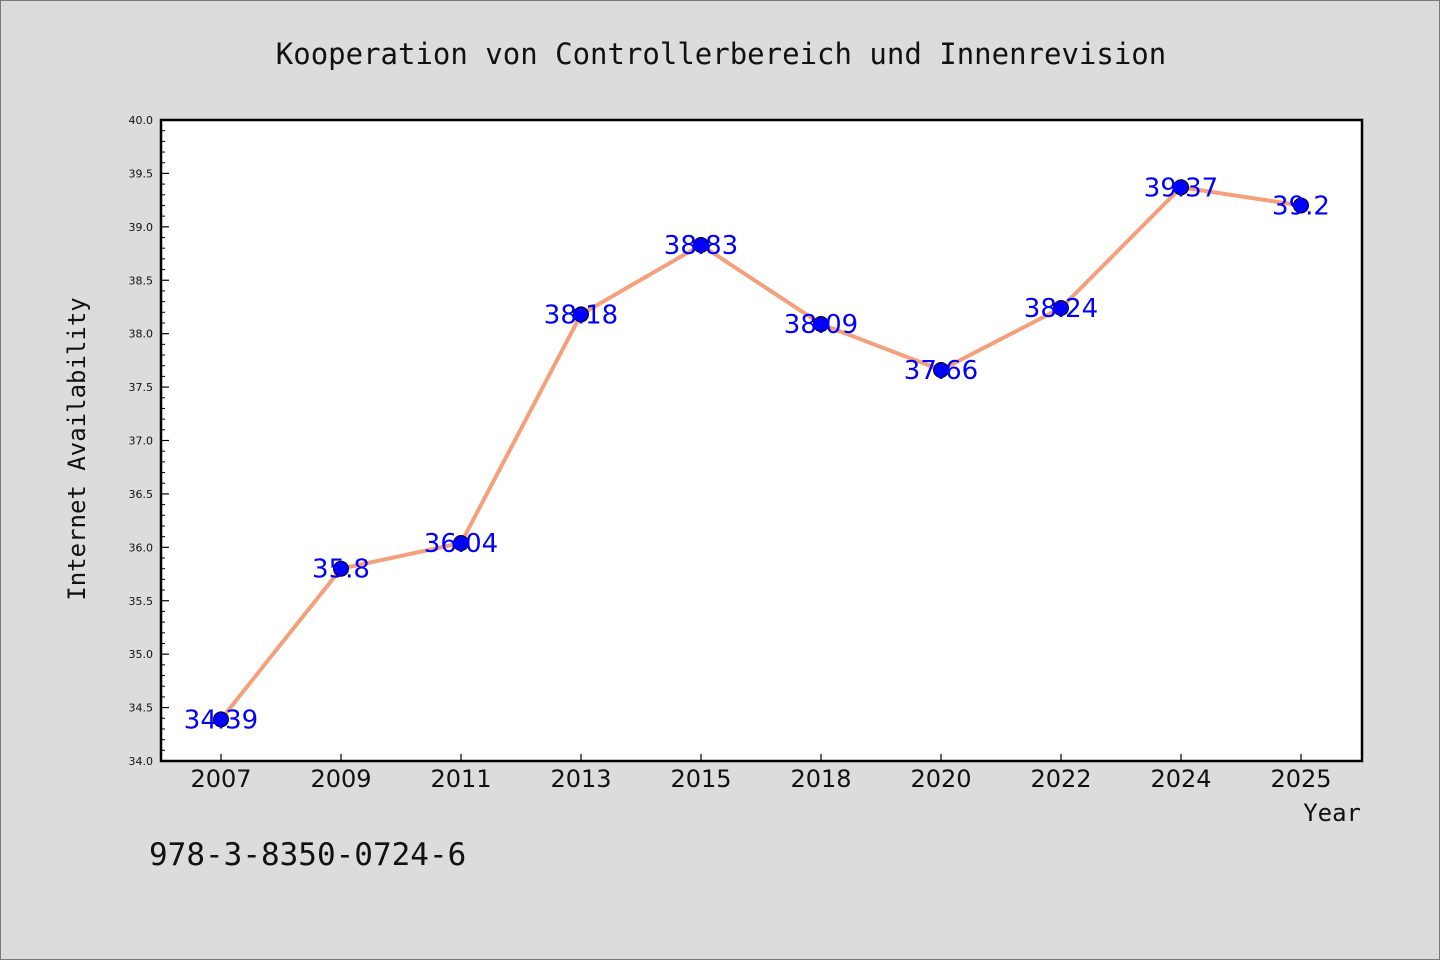 Image resolution: width=1440 pixels, height=960 pixels. I want to click on data-label: 38.83, so click(701, 246).